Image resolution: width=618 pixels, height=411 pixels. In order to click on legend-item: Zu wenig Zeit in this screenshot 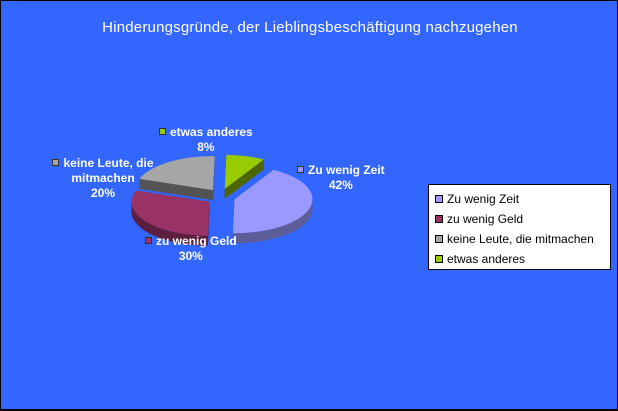, I will do `click(519, 199)`.